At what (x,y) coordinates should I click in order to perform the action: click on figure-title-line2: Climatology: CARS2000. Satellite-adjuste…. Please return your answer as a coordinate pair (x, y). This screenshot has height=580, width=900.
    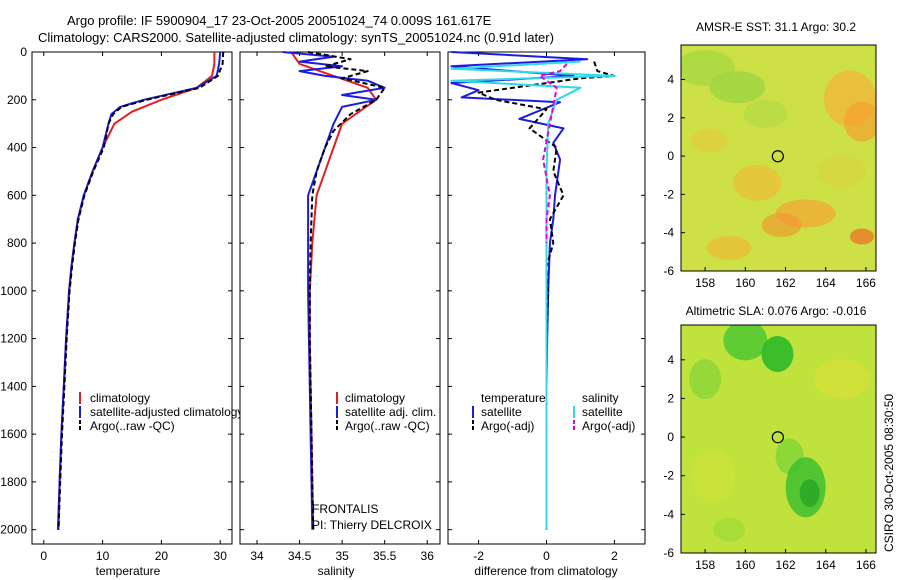
    Looking at the image, I should click on (296, 37).